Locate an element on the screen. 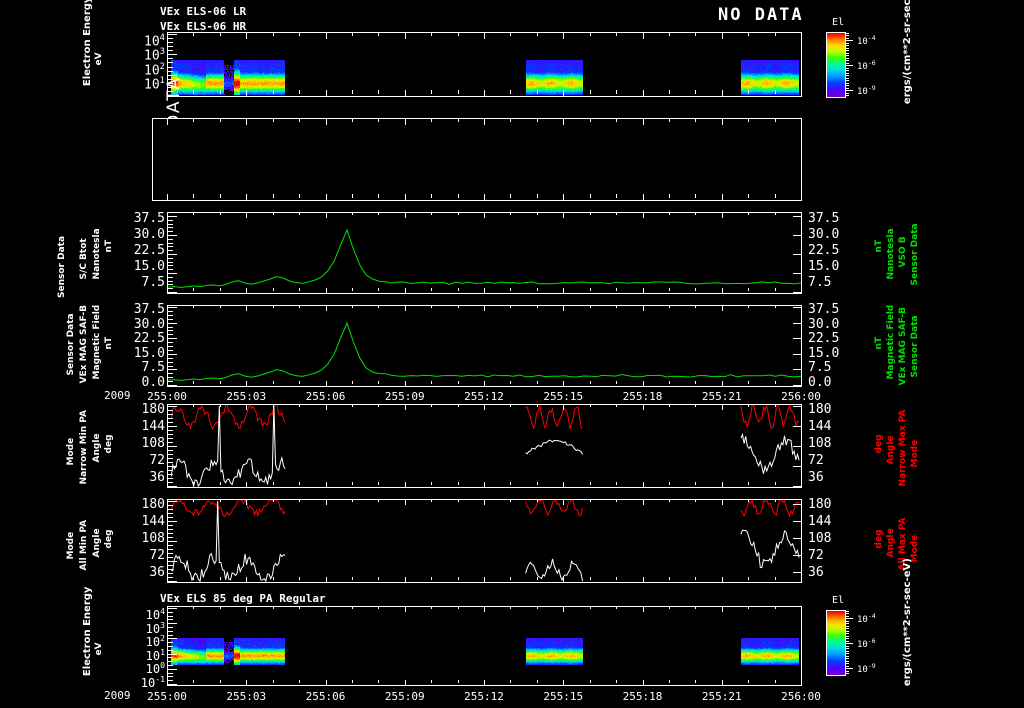 This screenshot has height=708, width=1024. y-major-tick-right is located at coordinates (797, 572).